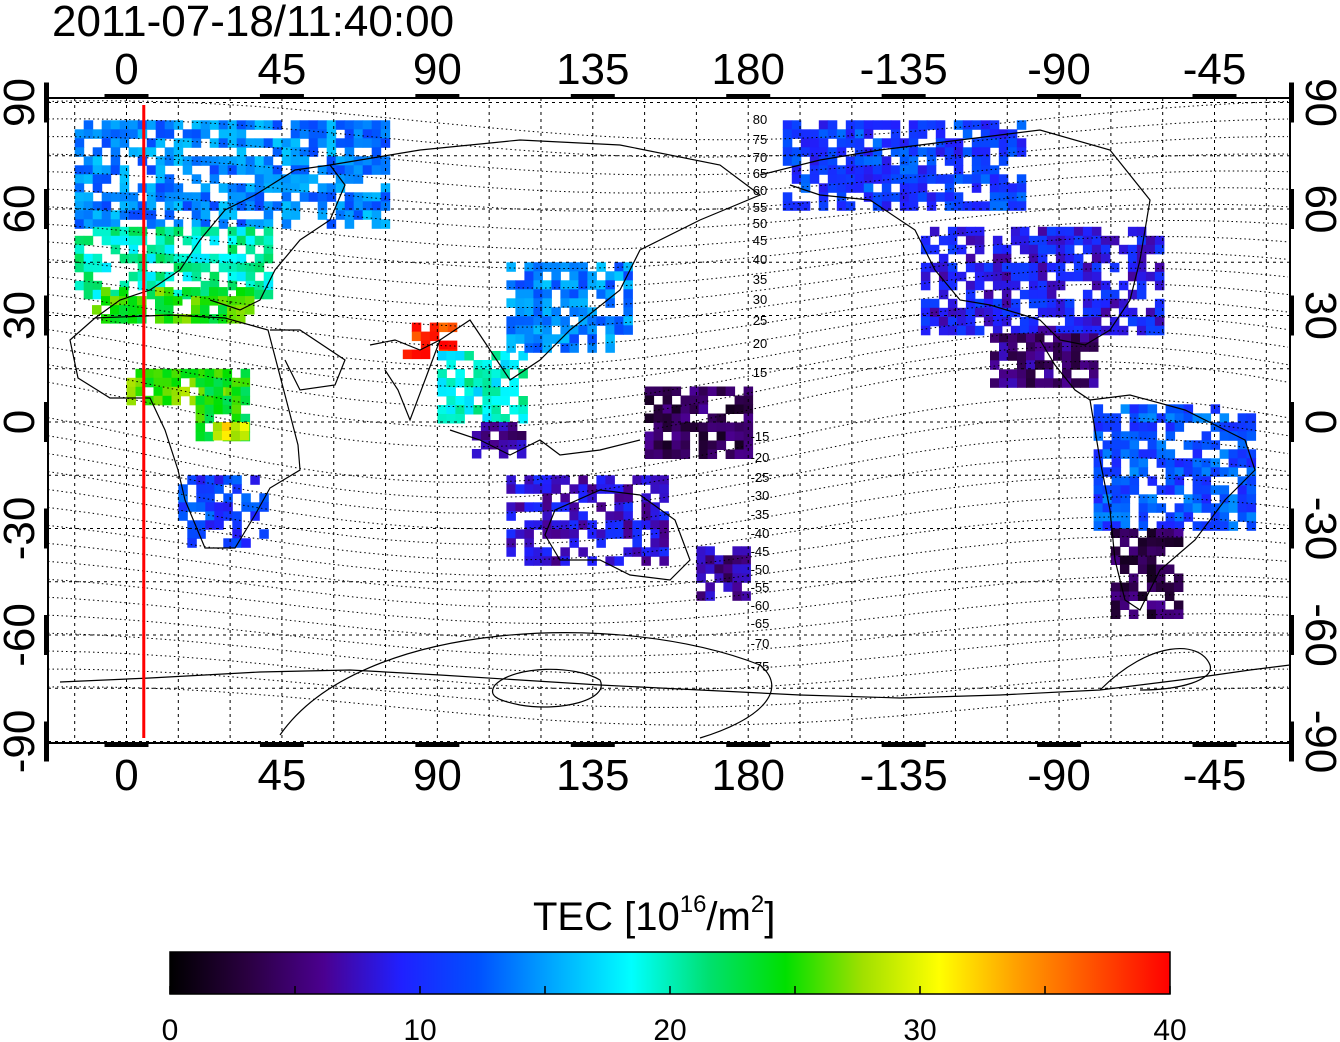 This screenshot has height=1042, width=1340. What do you see at coordinates (253, 23) in the screenshot?
I see `timestamp-title: 2011-07-18/11:40:00` at bounding box center [253, 23].